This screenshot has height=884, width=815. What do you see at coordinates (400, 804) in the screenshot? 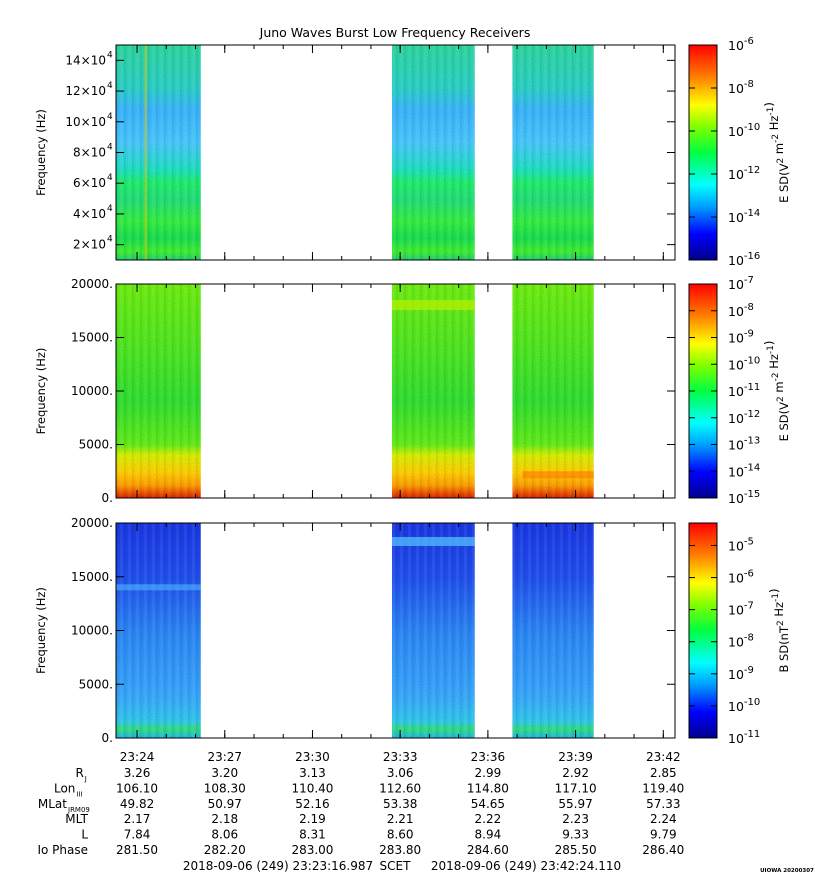
I see `ephemeris-value: 53.38` at bounding box center [400, 804].